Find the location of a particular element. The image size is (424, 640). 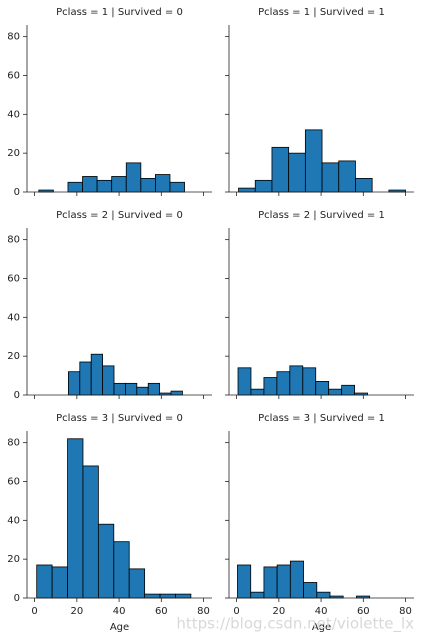

panel-title: Pclass = 3 | Survived = 0 is located at coordinates (119, 418).